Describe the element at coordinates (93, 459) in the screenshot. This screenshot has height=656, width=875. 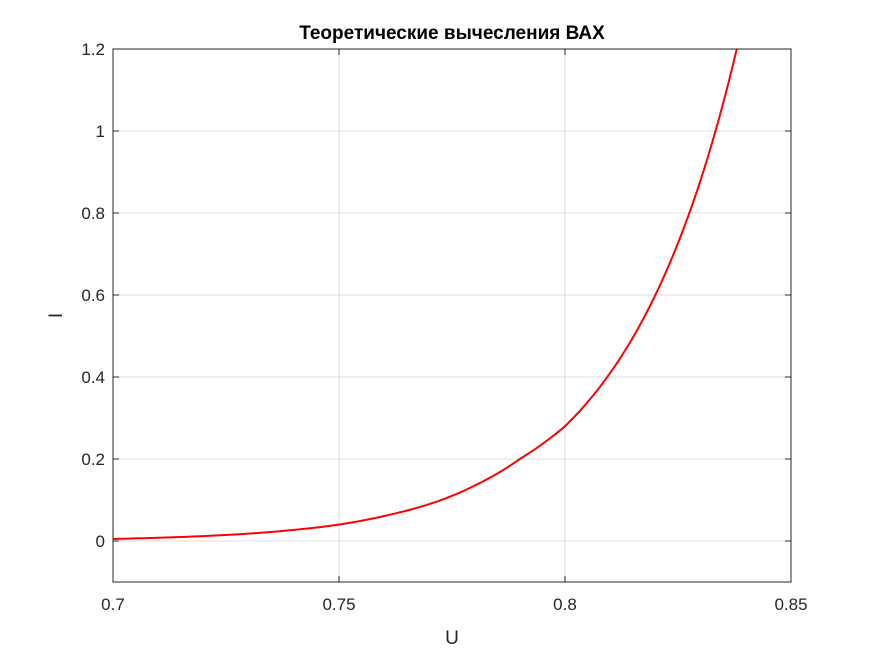
I see `y-tick-label: 0.2` at that location.